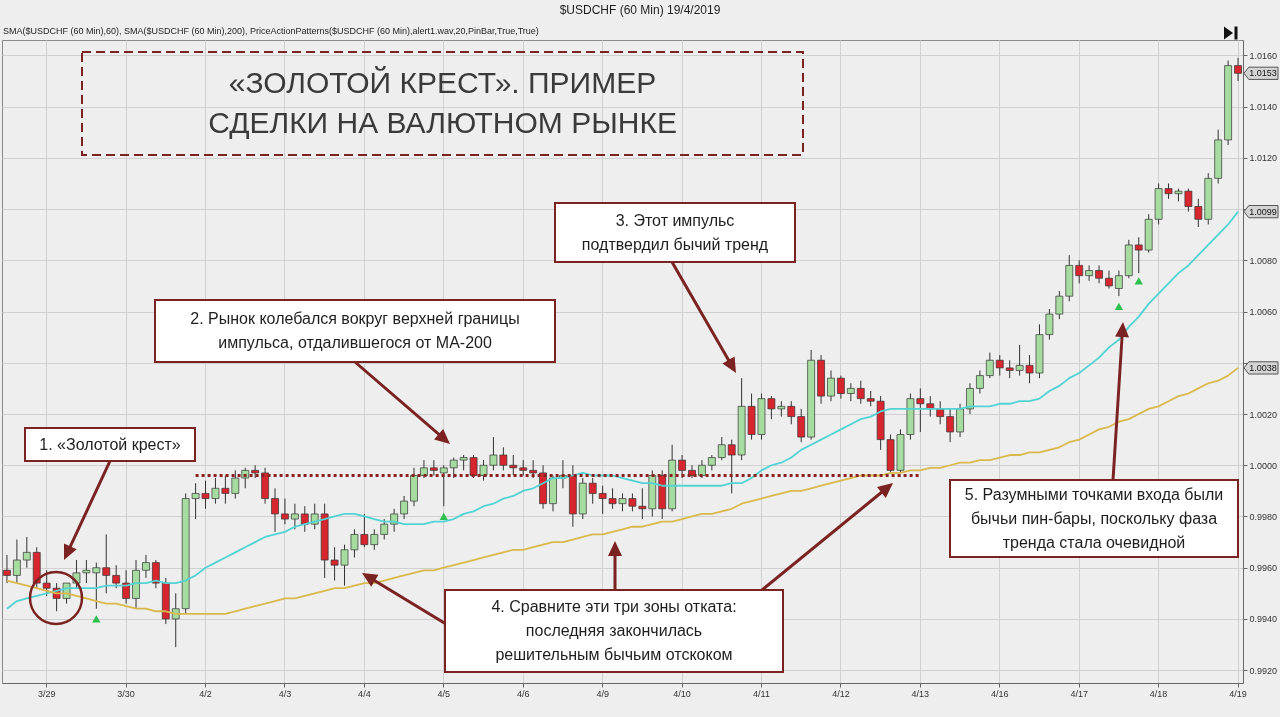  Describe the element at coordinates (1263, 568) in the screenshot. I see `y-tick-label: 0.9960` at that location.